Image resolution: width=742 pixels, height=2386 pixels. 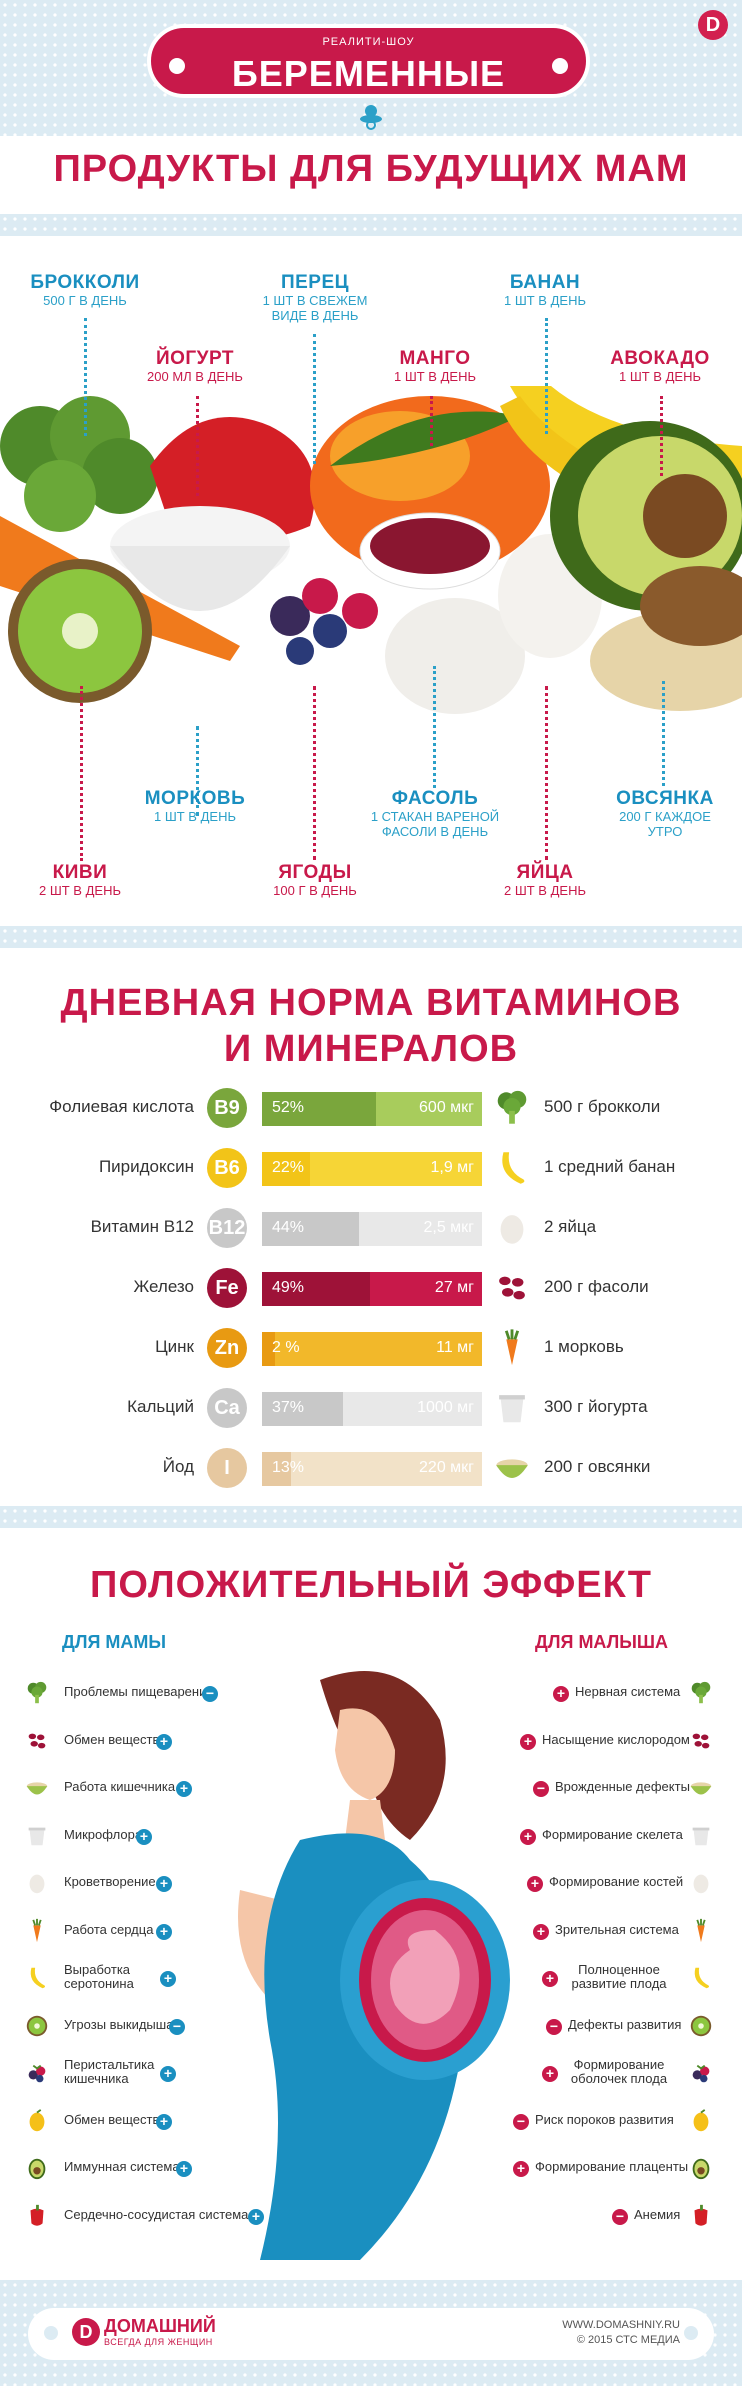 I want to click on product-kiwi: КИВИ 2 ШТ В ДЕНЬ, so click(x=80, y=880).